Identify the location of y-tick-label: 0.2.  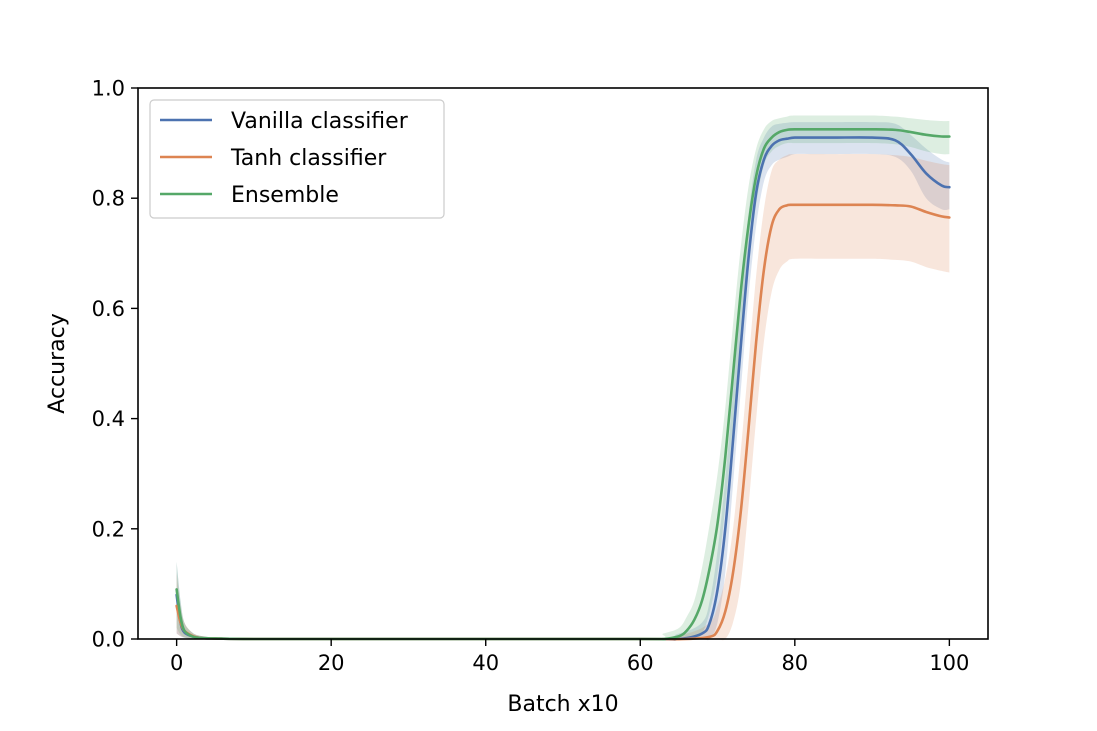
(108, 529).